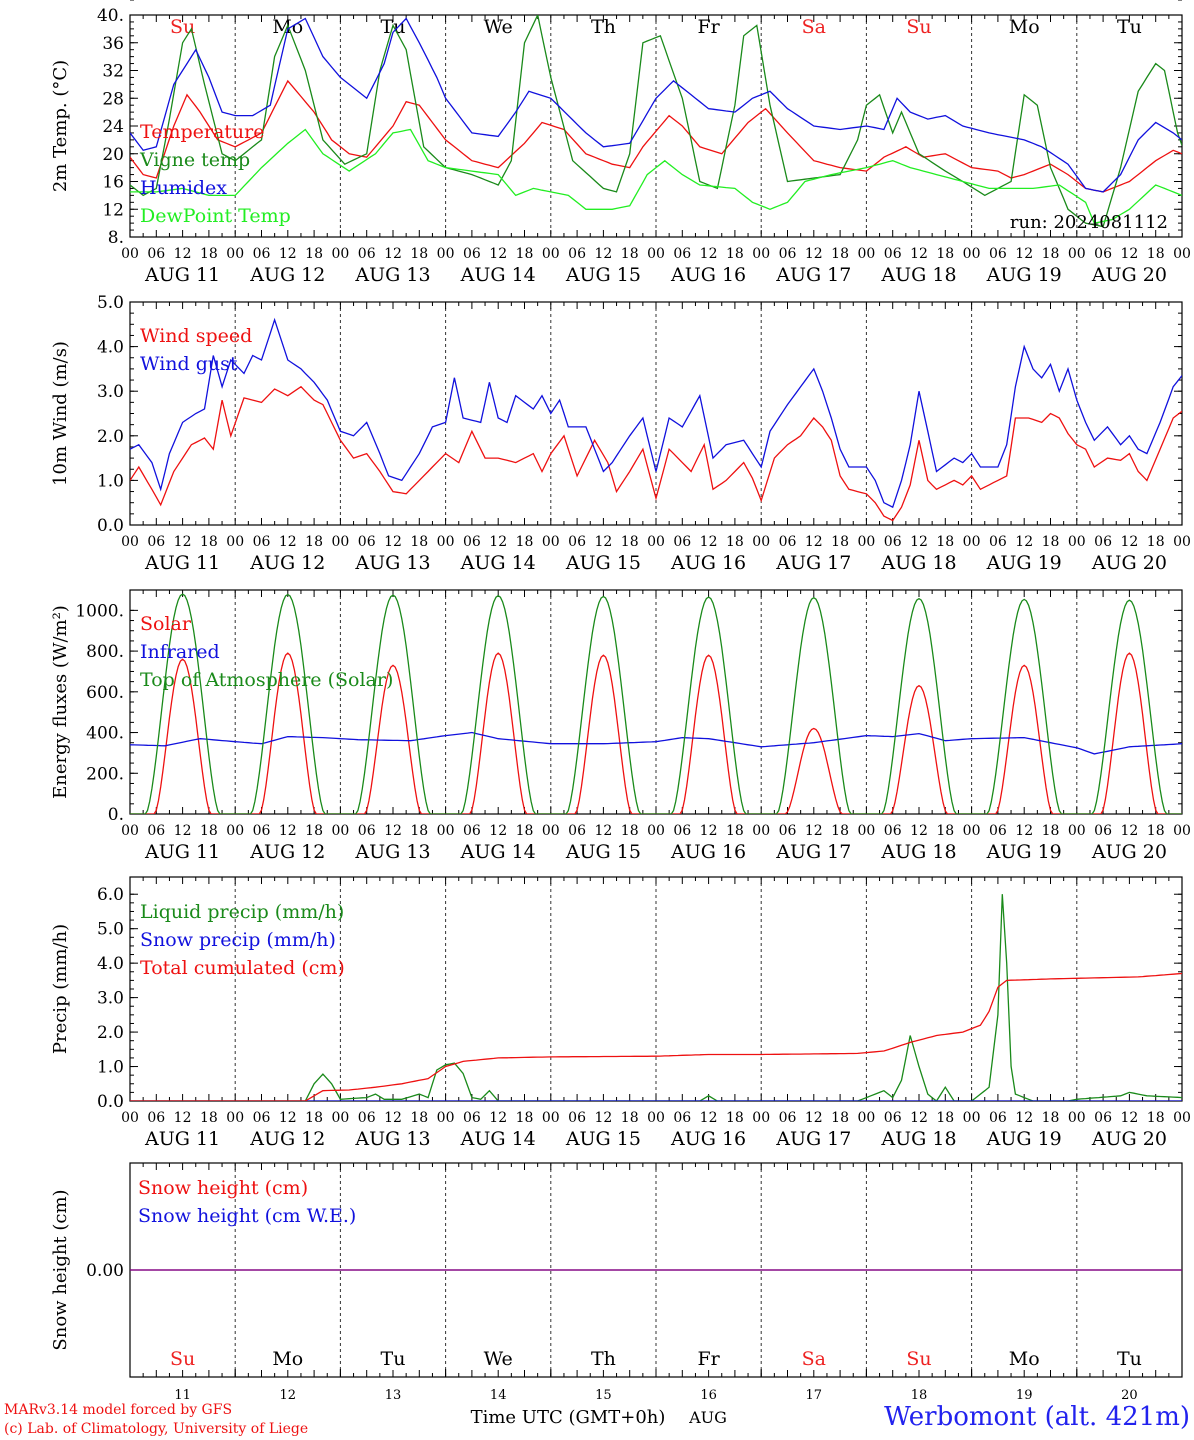 This screenshot has width=1194, height=1440. I want to click on y-axis-title: 10m Wind (m/s), so click(60, 413).